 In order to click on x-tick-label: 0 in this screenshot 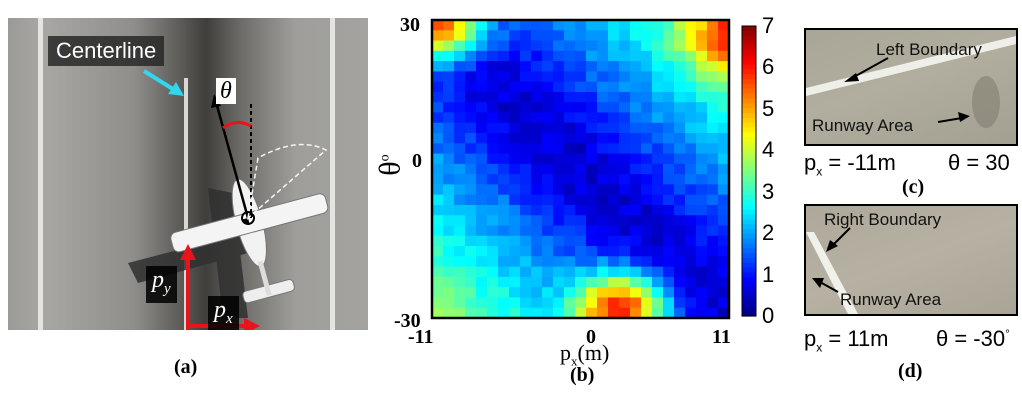, I will do `click(591, 337)`.